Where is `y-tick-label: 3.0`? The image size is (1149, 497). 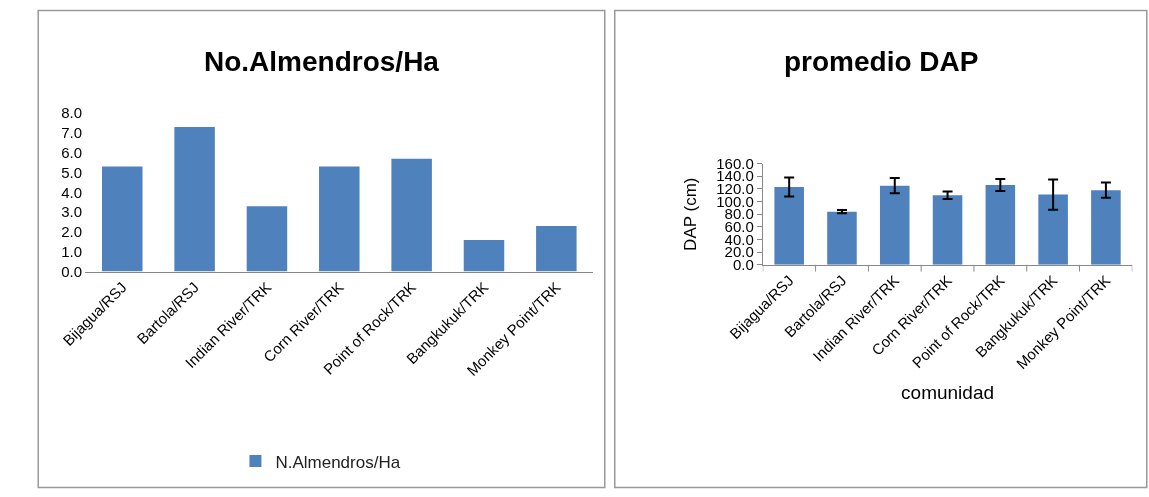
y-tick-label: 3.0 is located at coordinates (72, 212).